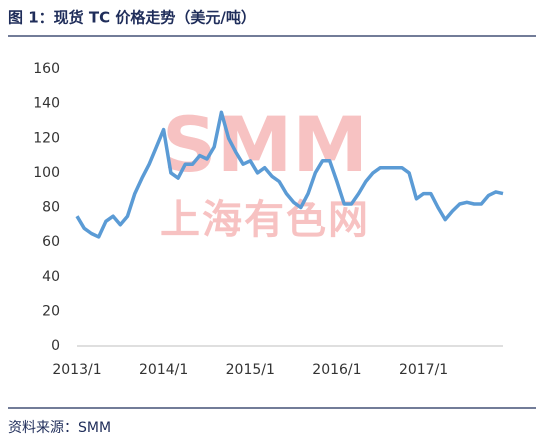 The width and height of the screenshot is (544, 446). What do you see at coordinates (265, 144) in the screenshot?
I see `watermark-logo: SMM` at bounding box center [265, 144].